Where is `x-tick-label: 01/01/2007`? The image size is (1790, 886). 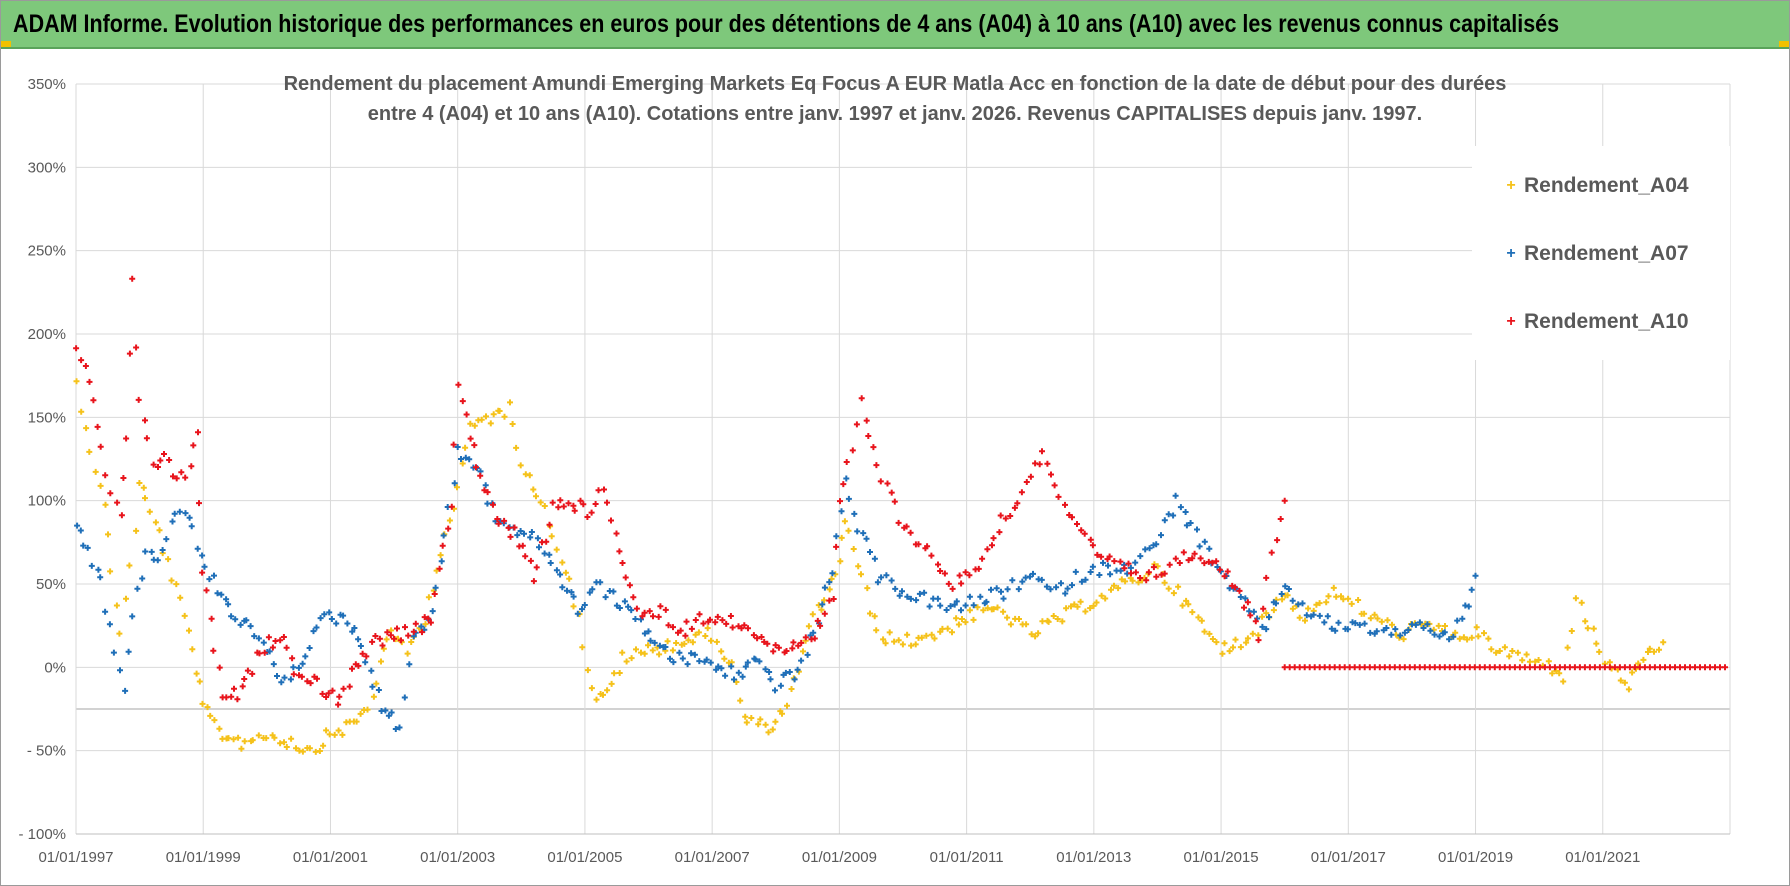 x-tick-label: 01/01/2007 is located at coordinates (712, 857).